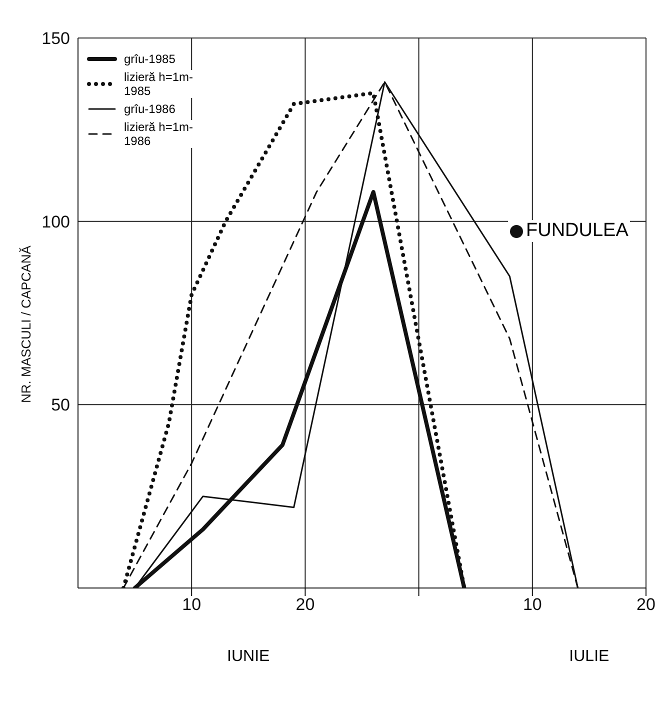 Image resolution: width=664 pixels, height=707 pixels. I want to click on text: IUNIE, so click(248, 657).